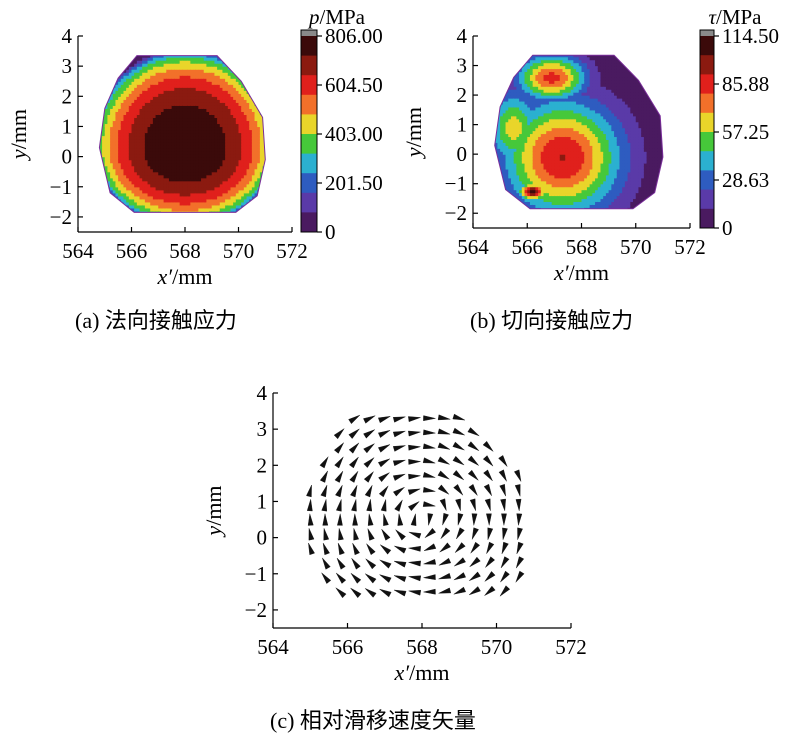 This screenshot has height=737, width=800. What do you see at coordinates (578, 134) in the screenshot?
I see `contour-field` at bounding box center [578, 134].